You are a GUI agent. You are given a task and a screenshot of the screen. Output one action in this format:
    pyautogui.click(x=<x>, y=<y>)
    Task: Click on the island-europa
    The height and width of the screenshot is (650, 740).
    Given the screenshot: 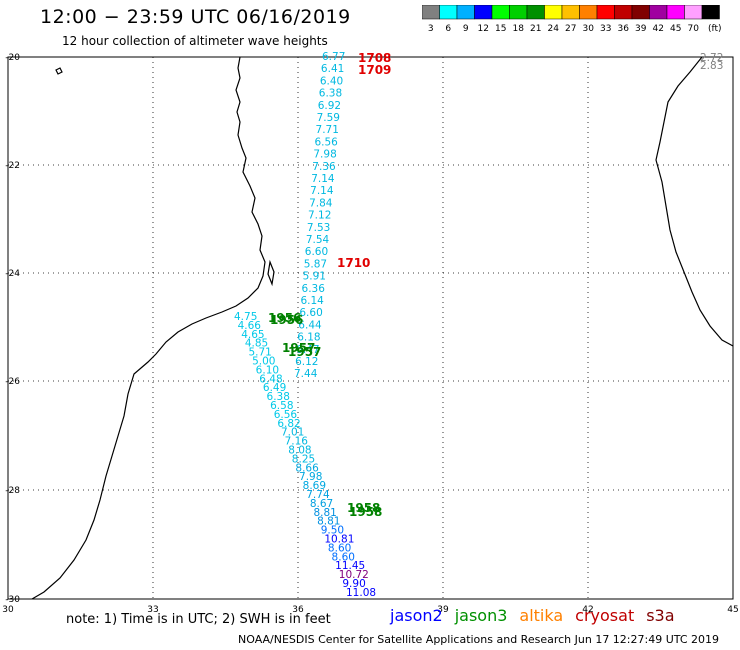 What is the action you would take?
    pyautogui.click(x=59, y=71)
    